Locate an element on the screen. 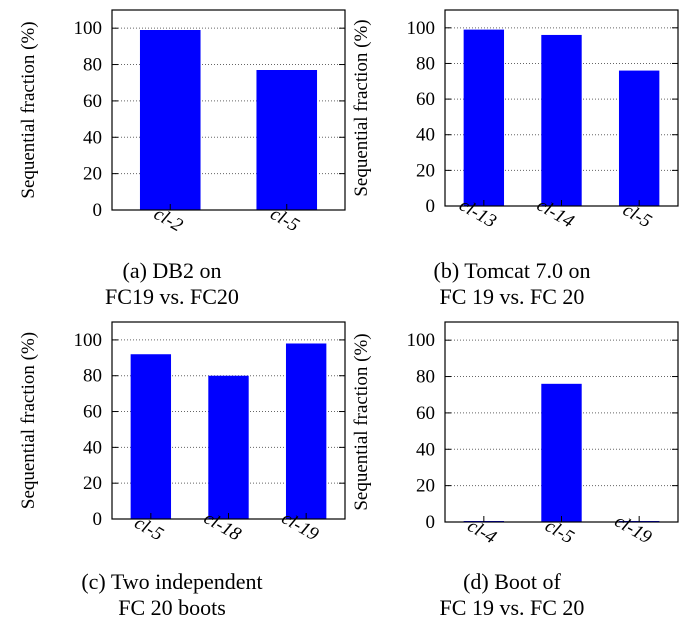 This screenshot has height=622, width=690. ylabel-c: Sequential fraction (%) is located at coordinates (28, 420).